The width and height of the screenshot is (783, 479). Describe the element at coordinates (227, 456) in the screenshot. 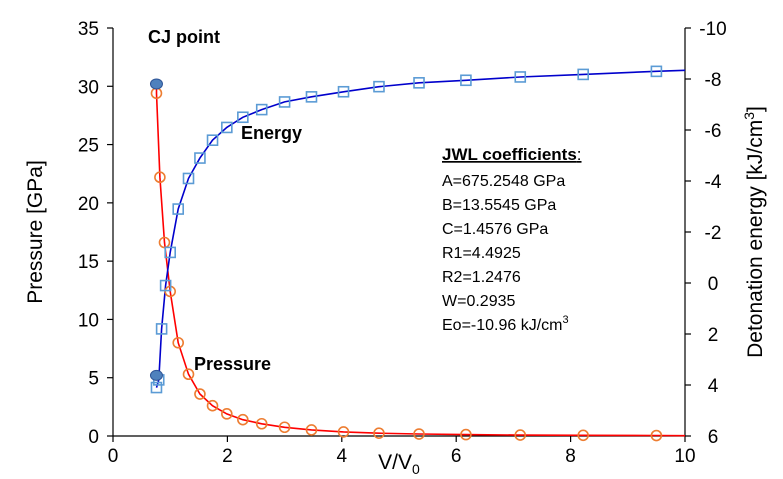

I see `x-tick-label: 2` at that location.